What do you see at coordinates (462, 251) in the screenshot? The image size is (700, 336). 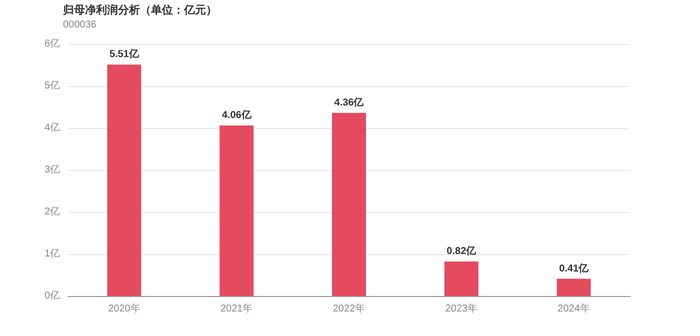 I see `data-label: 0.82亿` at bounding box center [462, 251].